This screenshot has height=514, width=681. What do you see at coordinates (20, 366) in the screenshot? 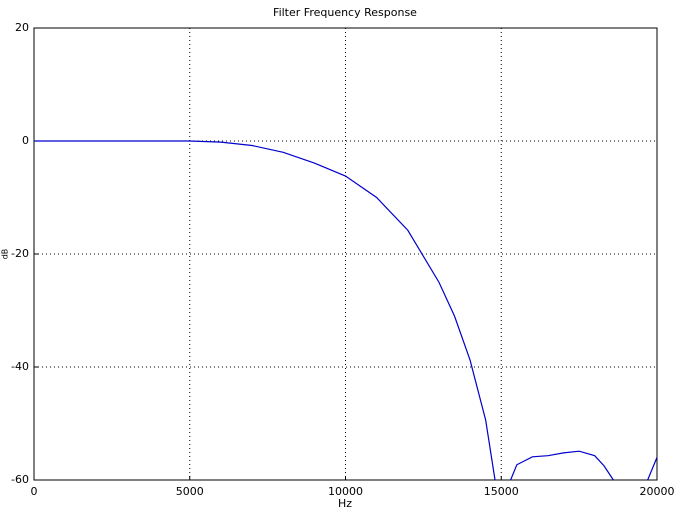
I see `y-tick-label: -40` at bounding box center [20, 366].